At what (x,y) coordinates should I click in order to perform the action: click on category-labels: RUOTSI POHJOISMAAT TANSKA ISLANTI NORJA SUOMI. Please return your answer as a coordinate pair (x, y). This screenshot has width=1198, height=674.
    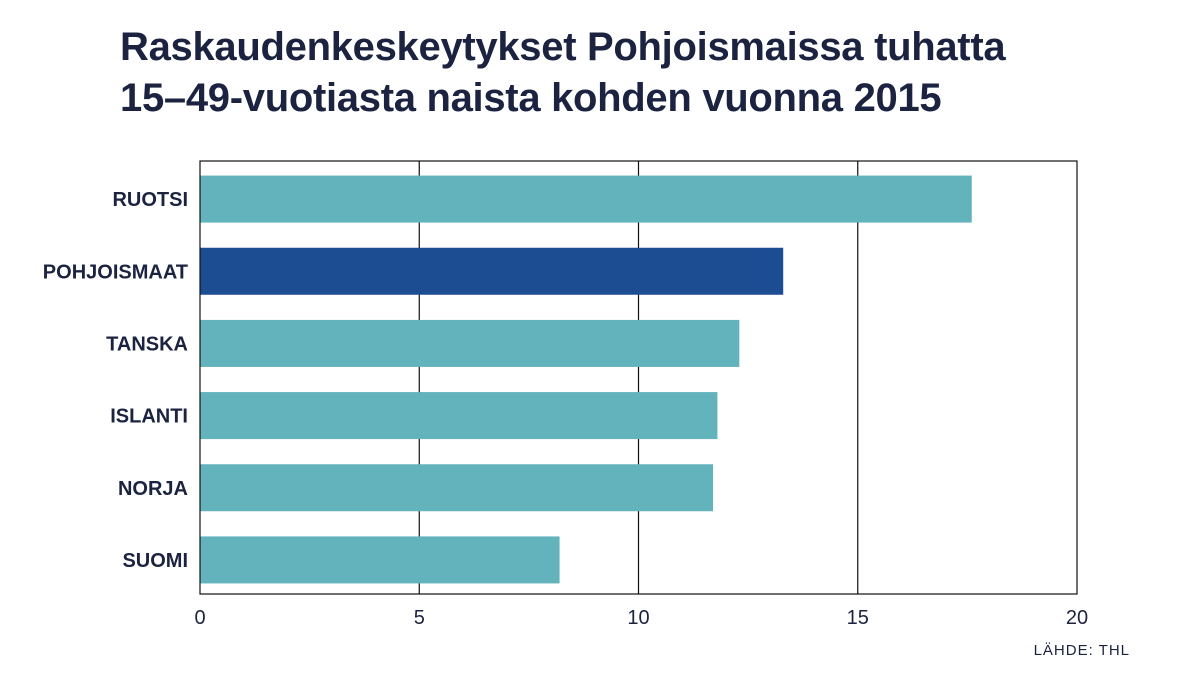
    Looking at the image, I should click on (115, 380).